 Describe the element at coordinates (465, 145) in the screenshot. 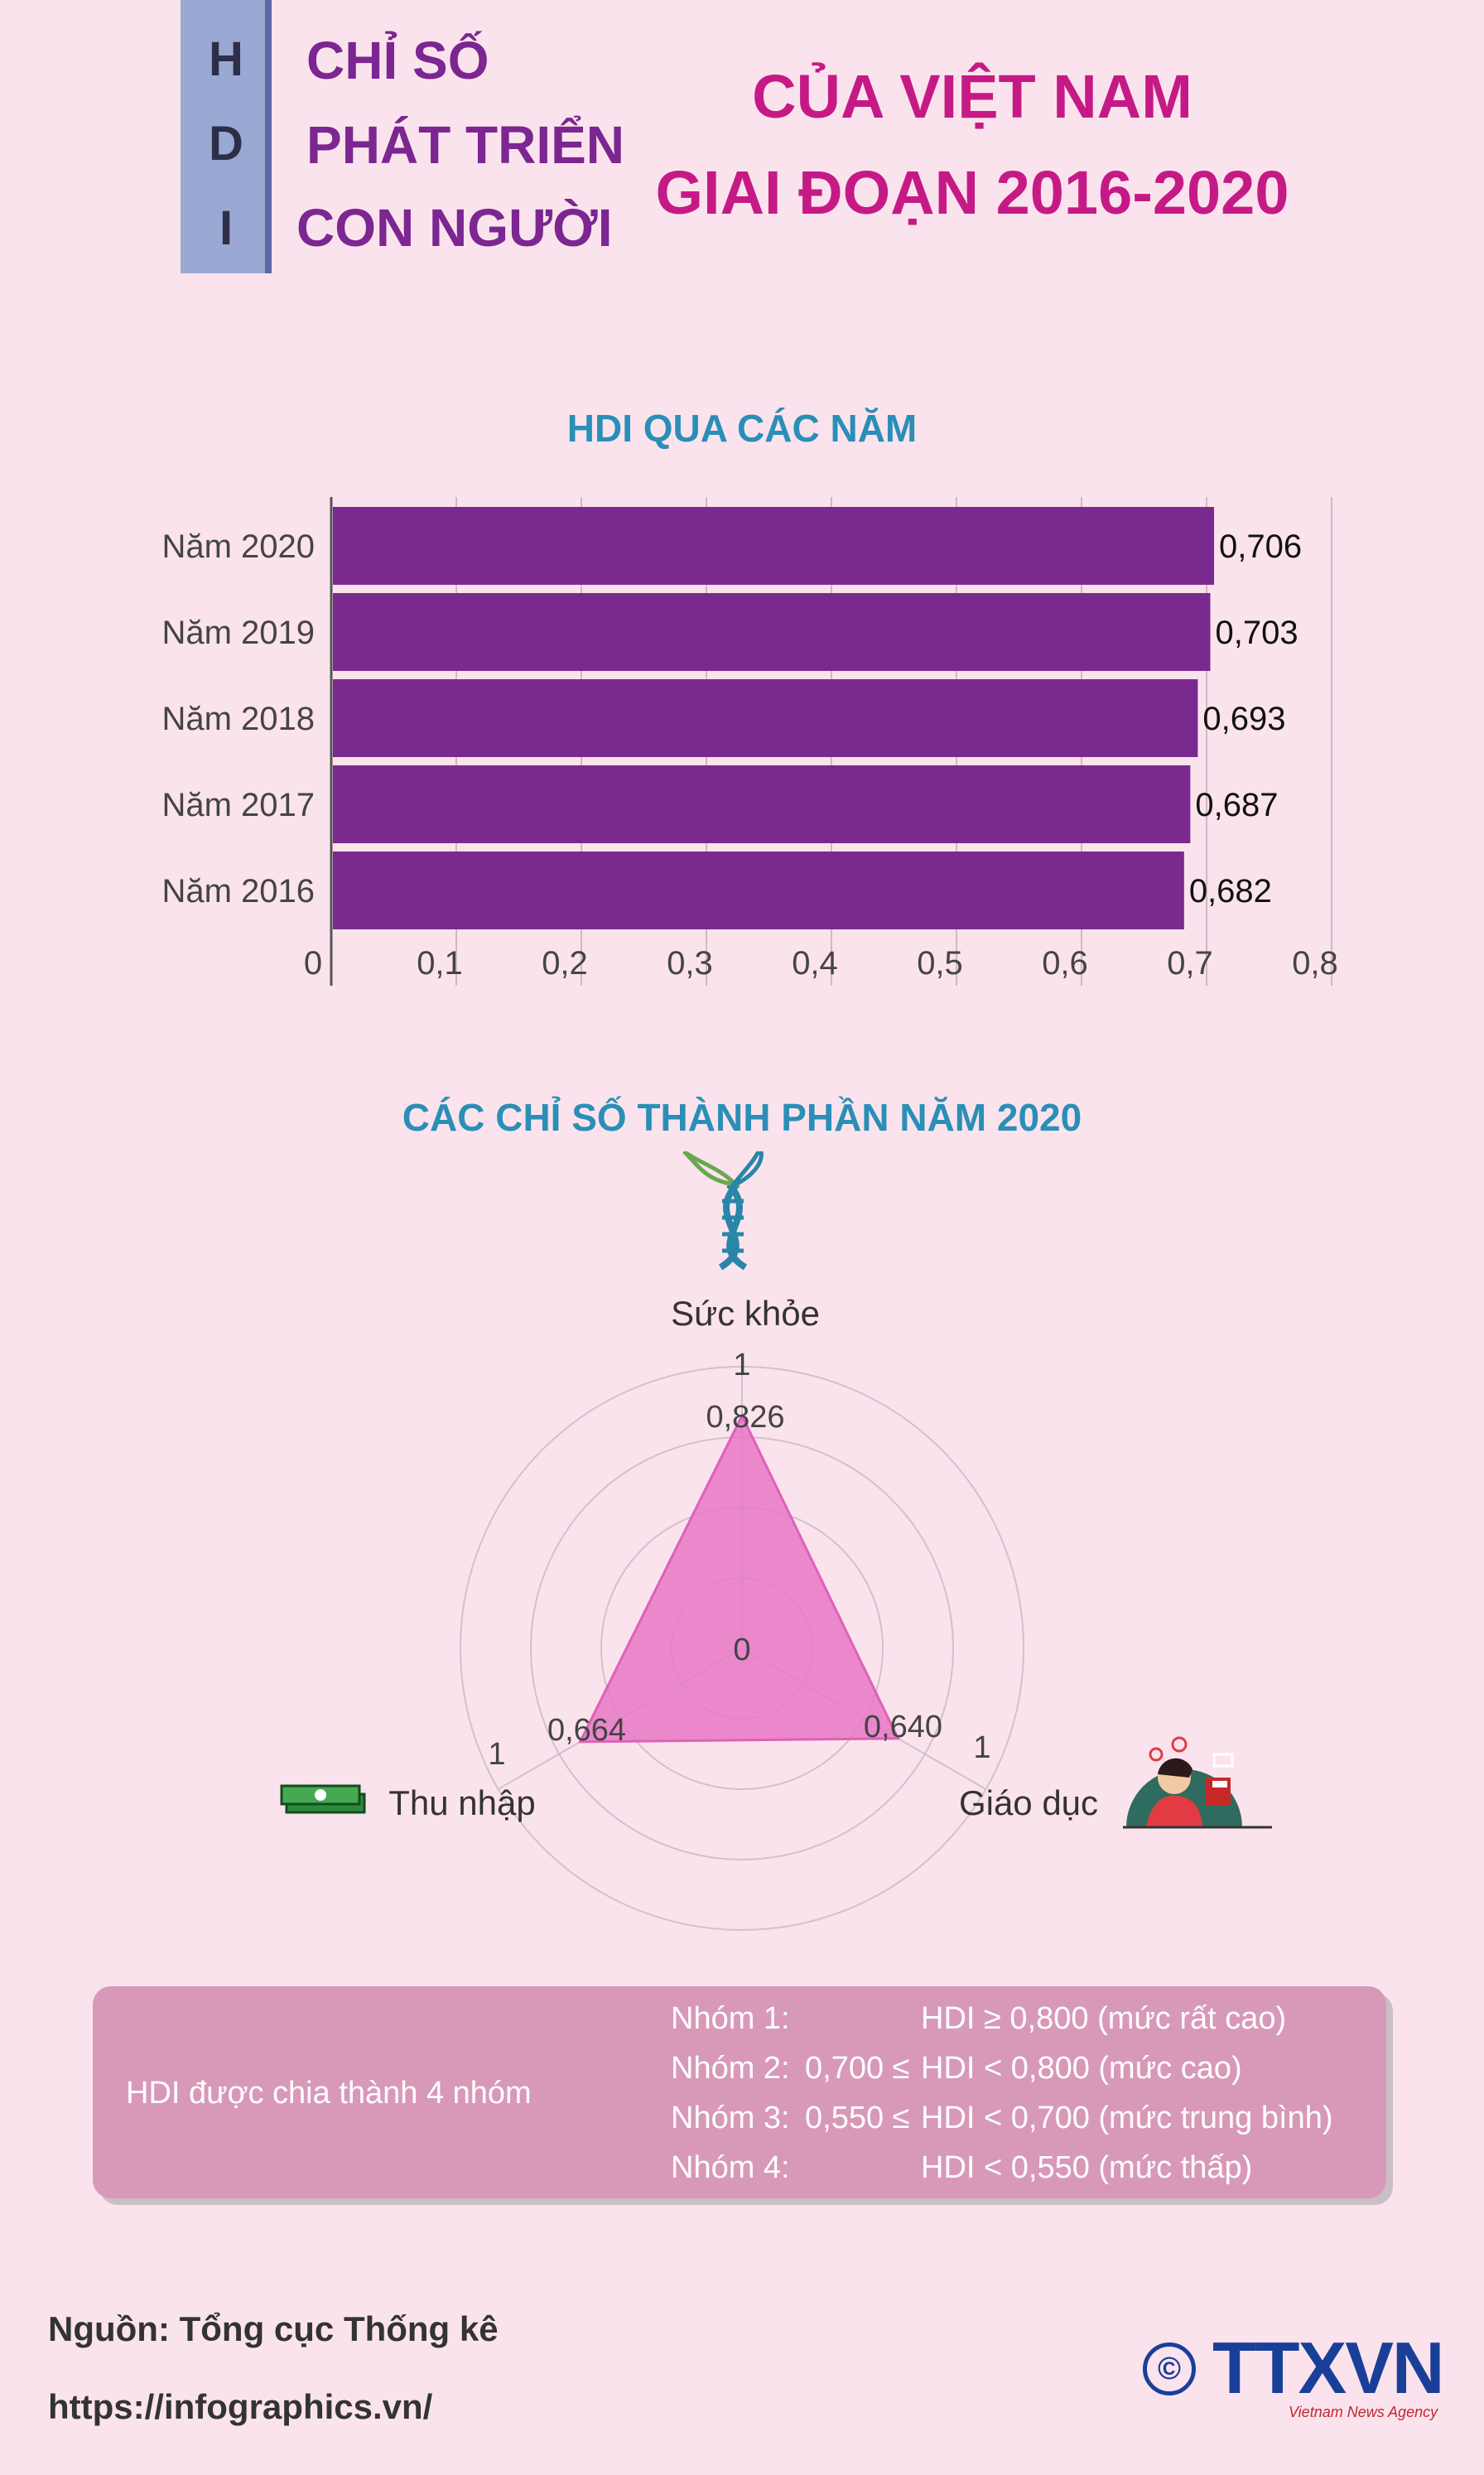

I see `title-line-2: PHÁT TRIỂN` at that location.